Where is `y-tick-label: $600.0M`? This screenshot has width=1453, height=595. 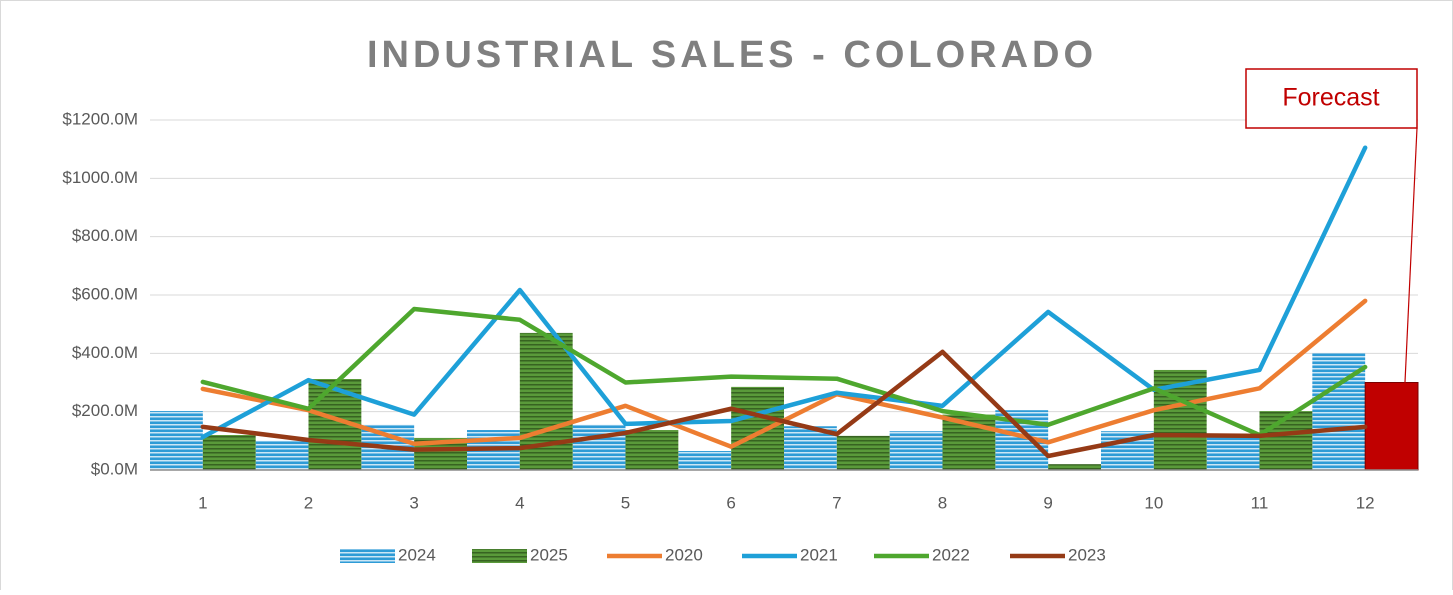 y-tick-label: $600.0M is located at coordinates (105, 293).